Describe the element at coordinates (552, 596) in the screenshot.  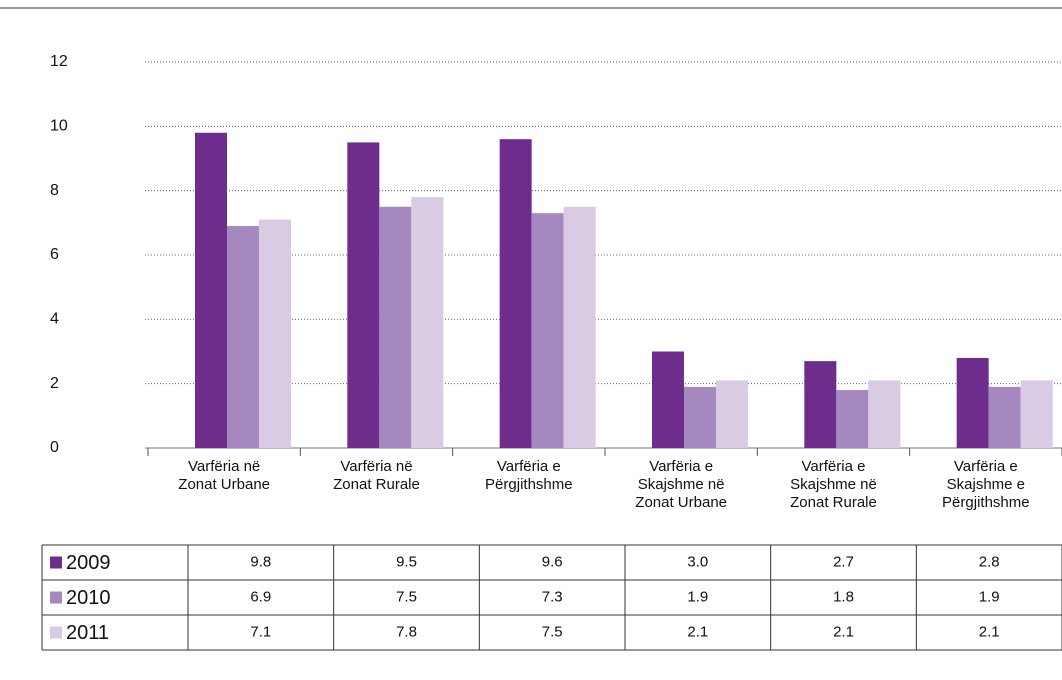
I see `table-value: 7.3` at that location.